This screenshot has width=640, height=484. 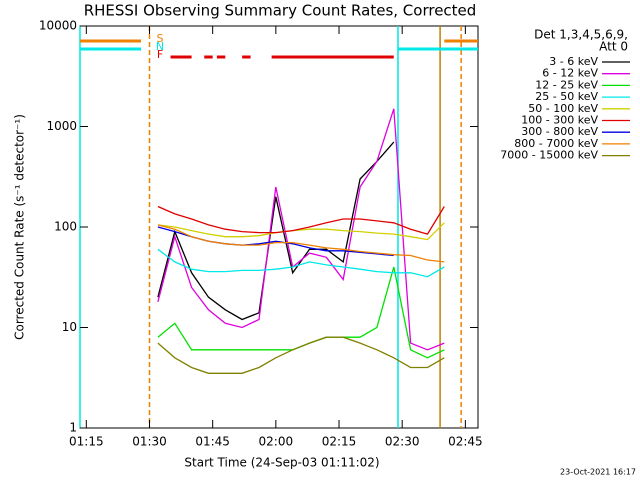 What do you see at coordinates (402, 442) in the screenshot?
I see `x-tick-label: 02:30` at bounding box center [402, 442].